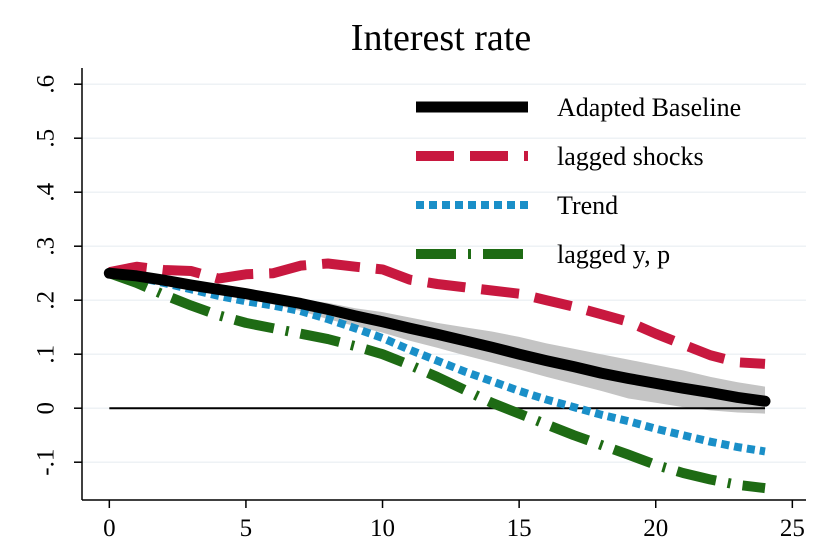  I want to click on x-tick-label: 10, so click(382, 528).